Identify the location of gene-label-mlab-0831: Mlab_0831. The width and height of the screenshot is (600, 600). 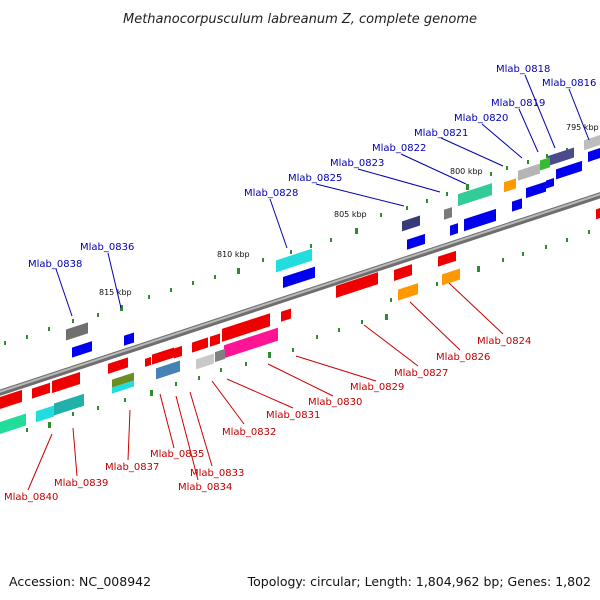
(293, 415).